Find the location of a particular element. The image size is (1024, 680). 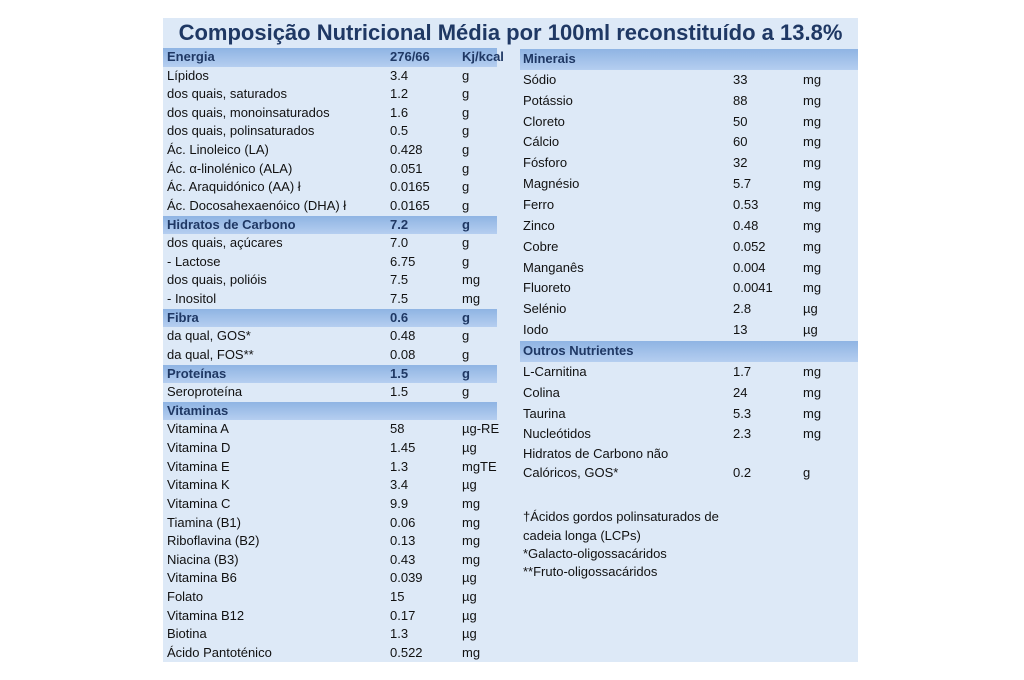

table-row: Vitamina D 1.45 µg is located at coordinates (330, 448).